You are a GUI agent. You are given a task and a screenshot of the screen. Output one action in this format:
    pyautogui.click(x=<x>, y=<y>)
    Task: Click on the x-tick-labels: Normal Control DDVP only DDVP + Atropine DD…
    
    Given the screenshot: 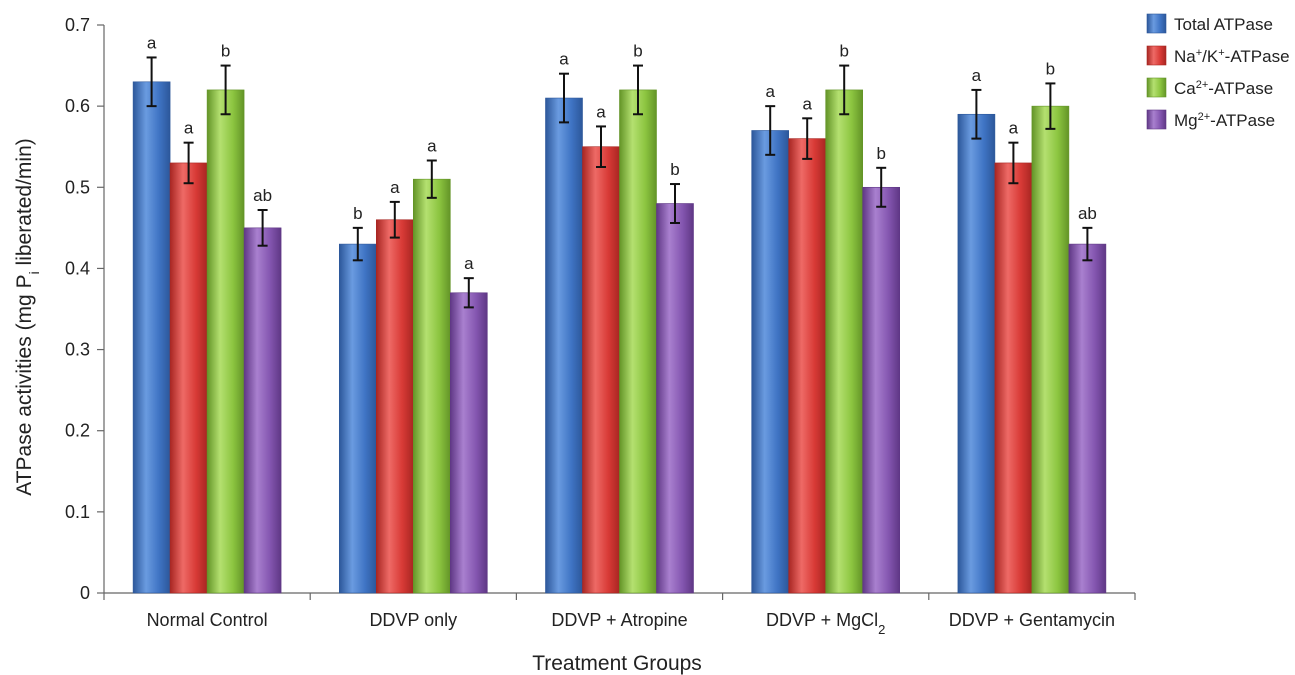 What is the action you would take?
    pyautogui.click(x=631, y=623)
    